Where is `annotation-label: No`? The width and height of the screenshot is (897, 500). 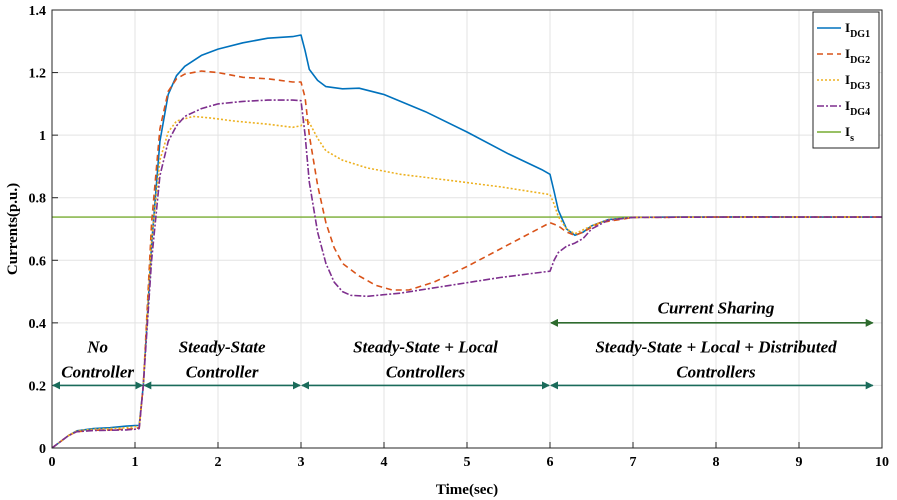 annotation-label: No is located at coordinates (97, 347).